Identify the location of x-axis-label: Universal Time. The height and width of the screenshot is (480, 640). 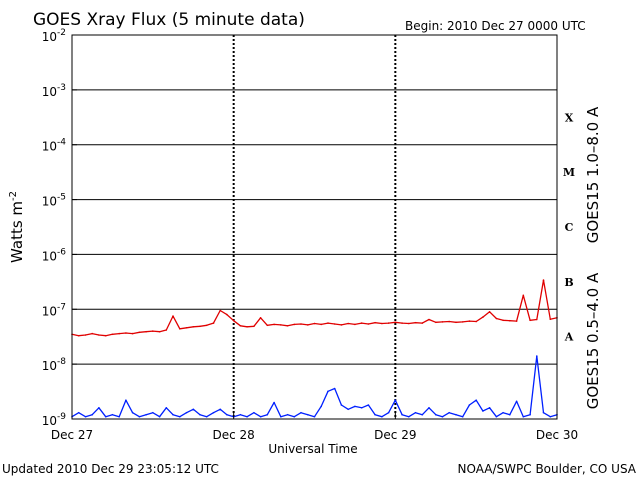
(312, 449).